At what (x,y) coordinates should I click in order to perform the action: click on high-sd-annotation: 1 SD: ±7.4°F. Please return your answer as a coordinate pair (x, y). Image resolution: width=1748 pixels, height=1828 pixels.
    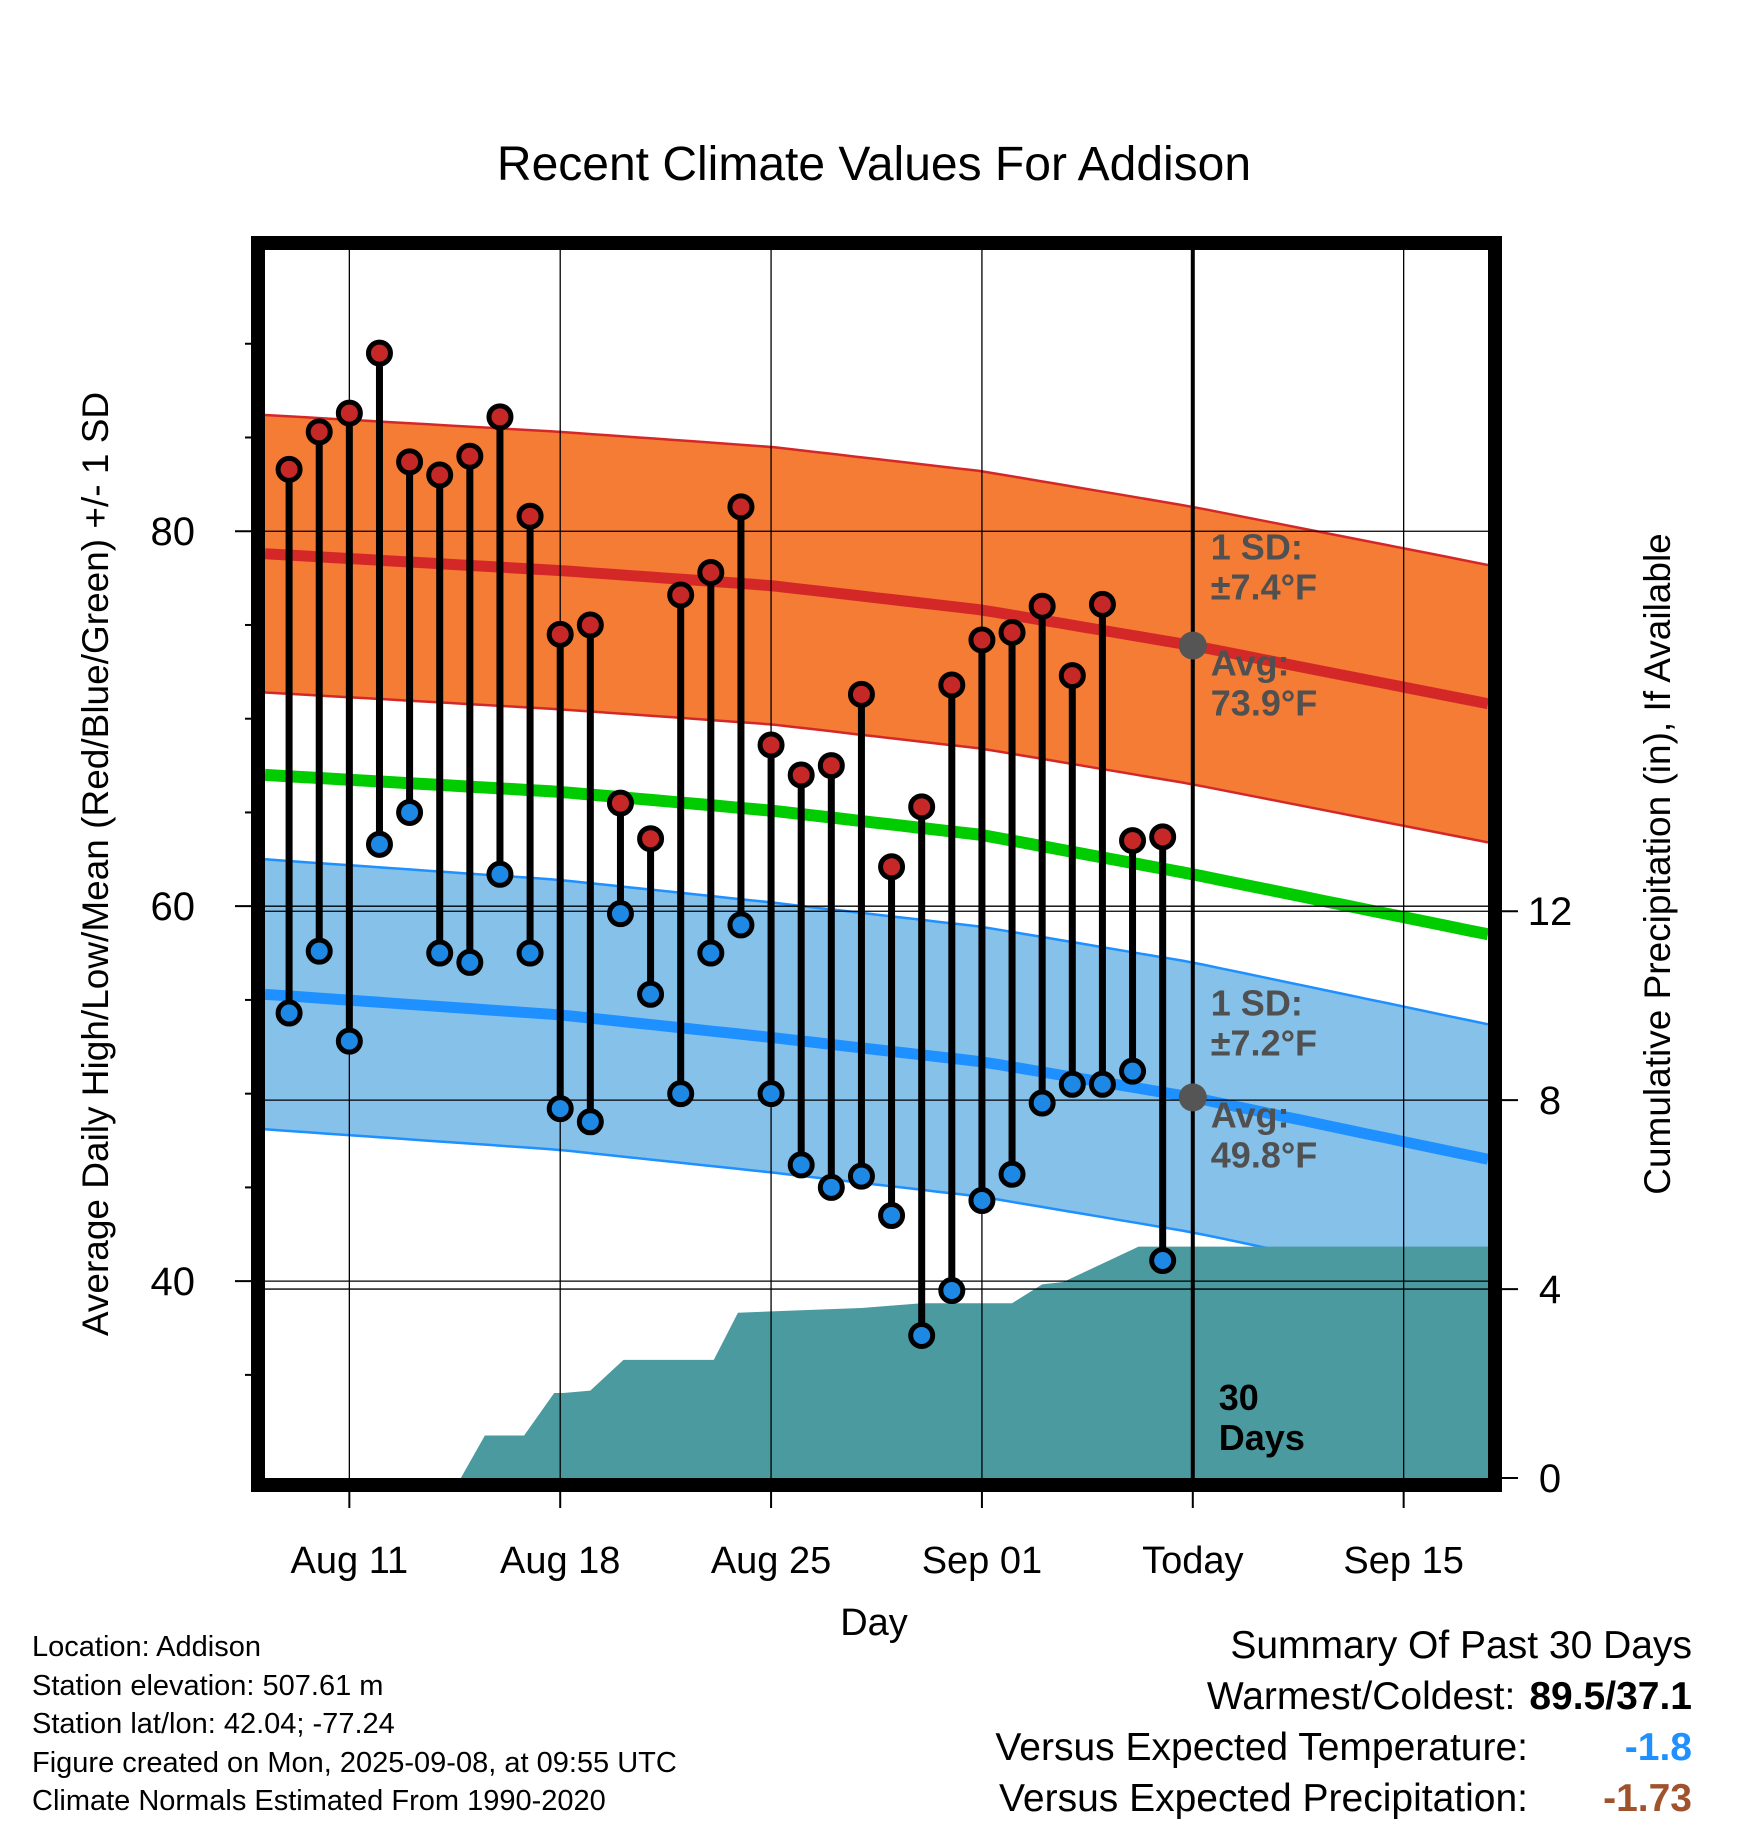
    Looking at the image, I should click on (1264, 567).